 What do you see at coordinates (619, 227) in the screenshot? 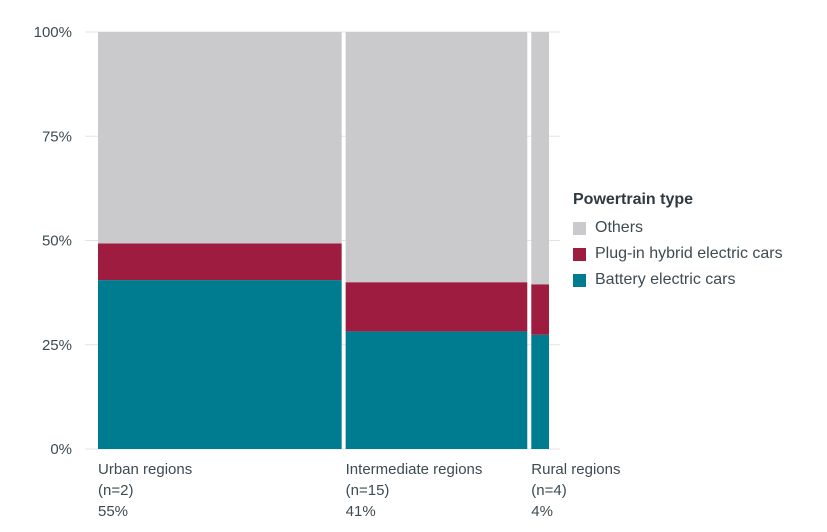
I see `legend-label-others: Others` at bounding box center [619, 227].